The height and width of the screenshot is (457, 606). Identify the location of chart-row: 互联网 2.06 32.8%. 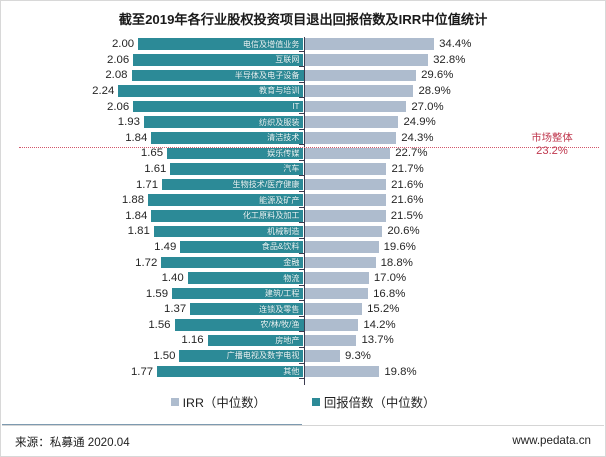
(303, 61).